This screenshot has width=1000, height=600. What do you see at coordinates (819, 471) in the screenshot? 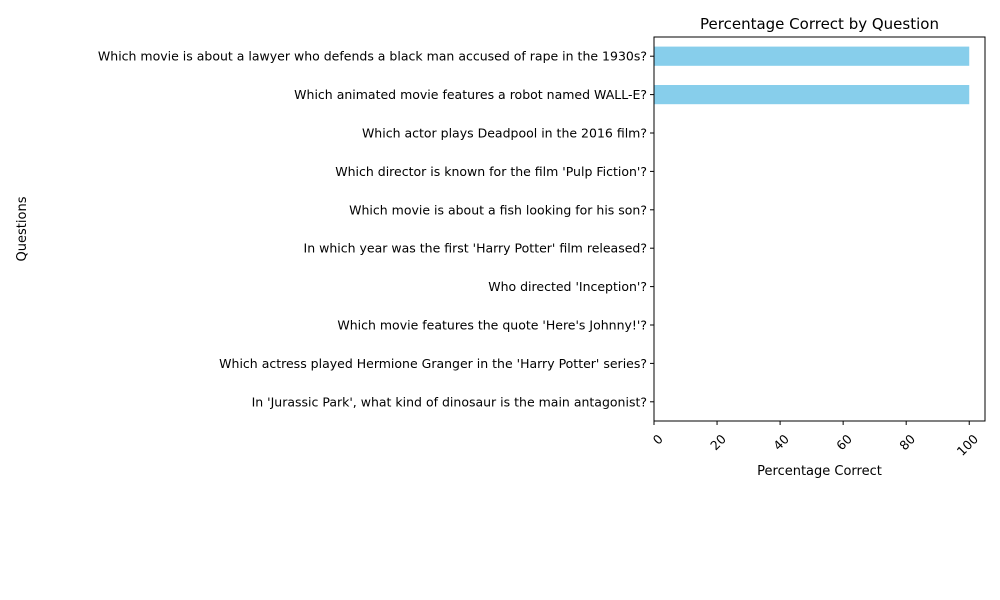
I see `x-axis-label: Percentage Correct` at bounding box center [819, 471].